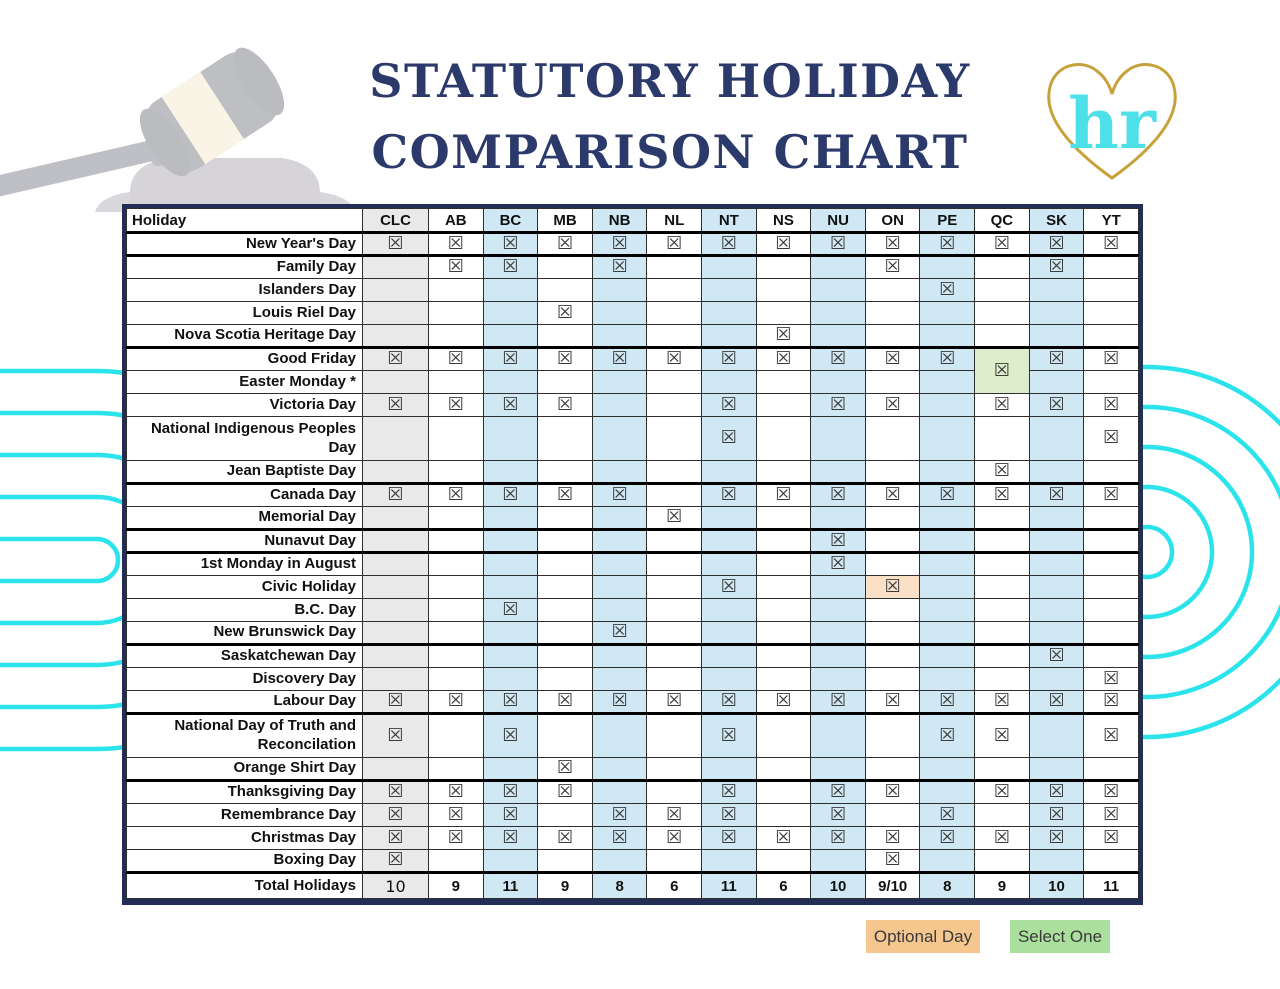  What do you see at coordinates (1111, 438) in the screenshot?
I see `cell-yt: ☒` at bounding box center [1111, 438].